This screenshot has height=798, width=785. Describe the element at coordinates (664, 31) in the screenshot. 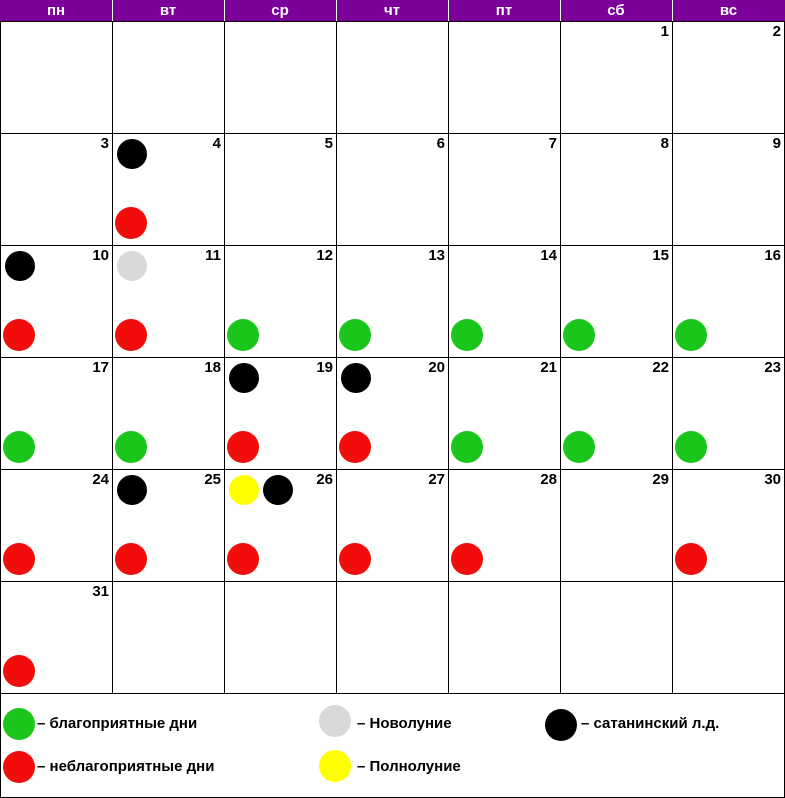

I see `day-number: 1` at that location.